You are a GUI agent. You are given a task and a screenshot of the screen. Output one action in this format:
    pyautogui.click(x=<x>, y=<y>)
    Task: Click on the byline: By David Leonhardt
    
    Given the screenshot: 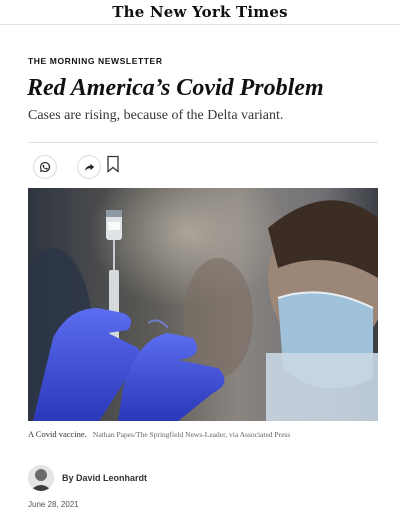 What is the action you would take?
    pyautogui.click(x=87, y=478)
    